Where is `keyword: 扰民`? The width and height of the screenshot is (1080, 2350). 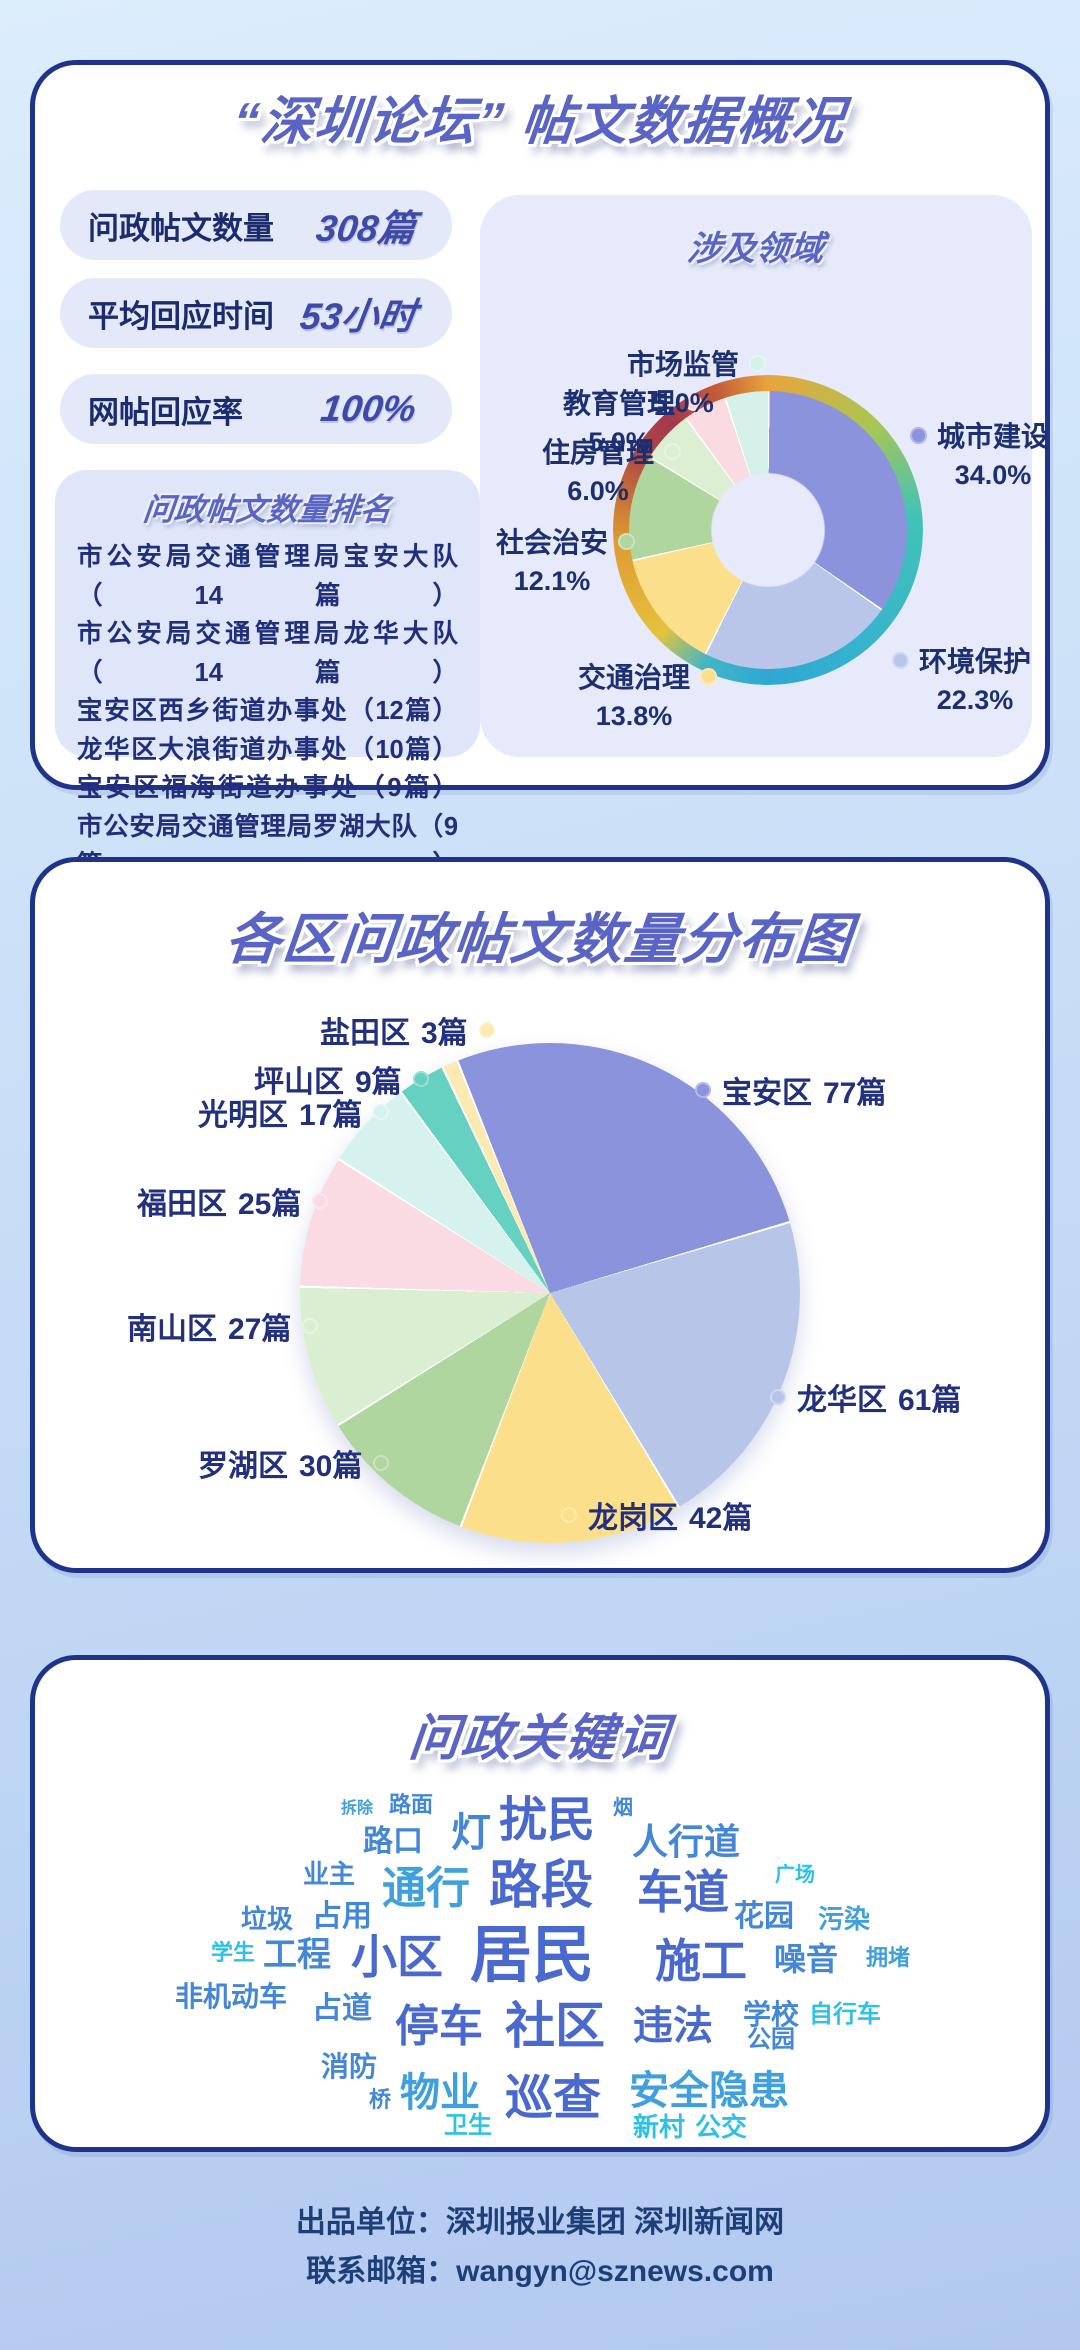
keyword: 扰民 is located at coordinates (547, 1820).